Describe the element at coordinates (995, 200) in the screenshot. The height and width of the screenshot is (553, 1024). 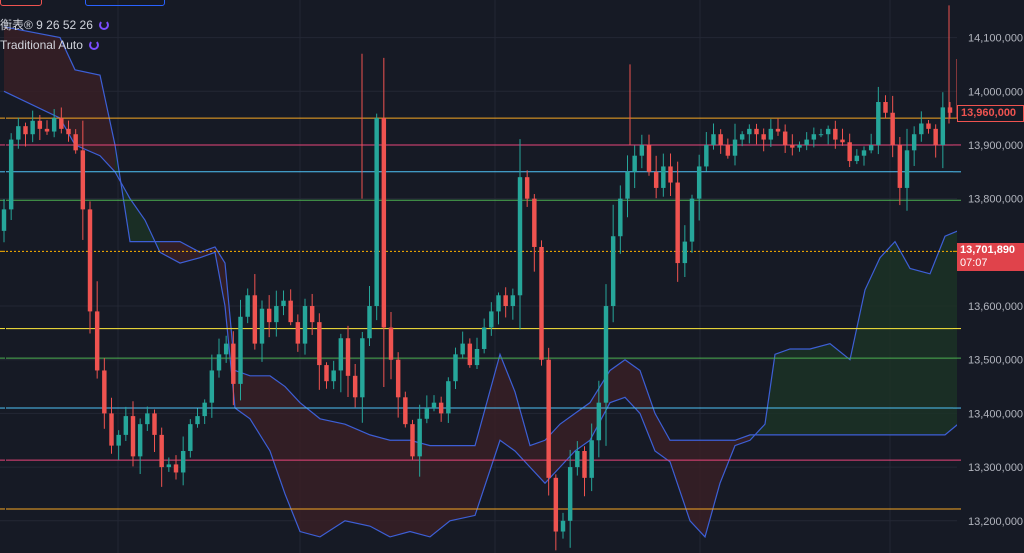
I see `price-tick-label: 13,800,000` at that location.